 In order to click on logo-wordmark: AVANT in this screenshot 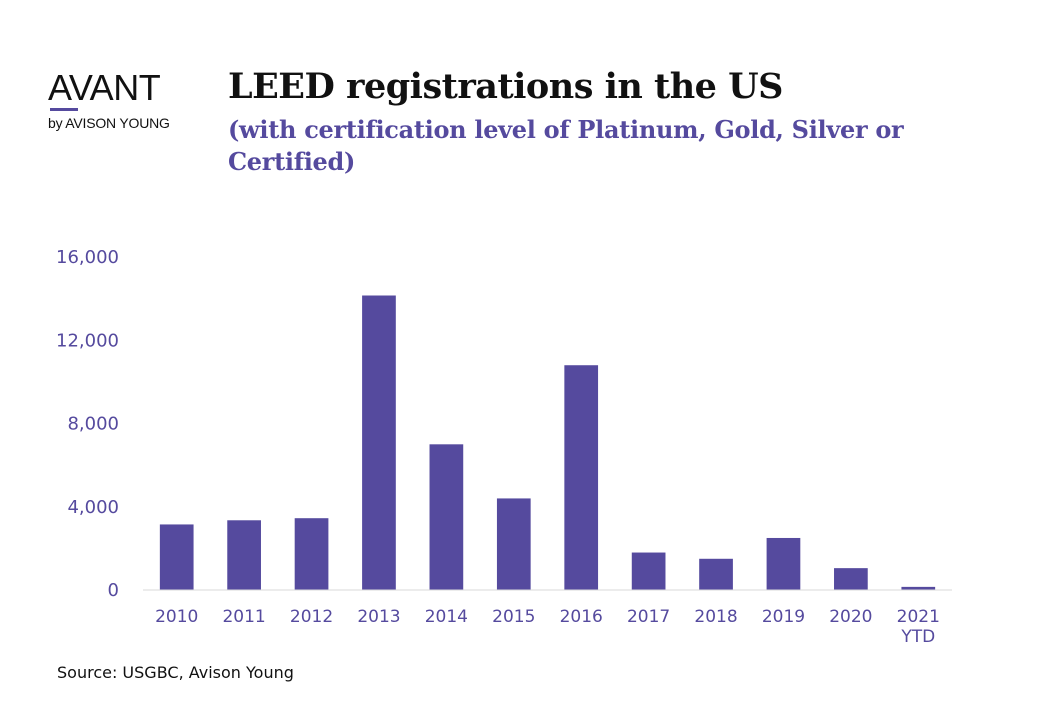, I will do `click(104, 87)`.